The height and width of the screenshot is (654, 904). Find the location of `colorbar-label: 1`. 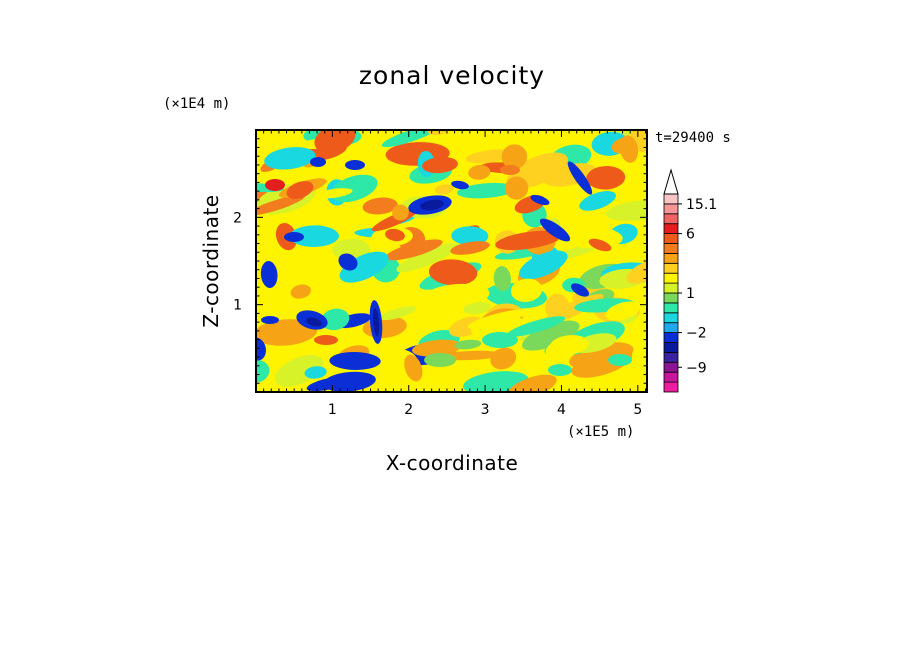

colorbar-label: 1 is located at coordinates (690, 294).